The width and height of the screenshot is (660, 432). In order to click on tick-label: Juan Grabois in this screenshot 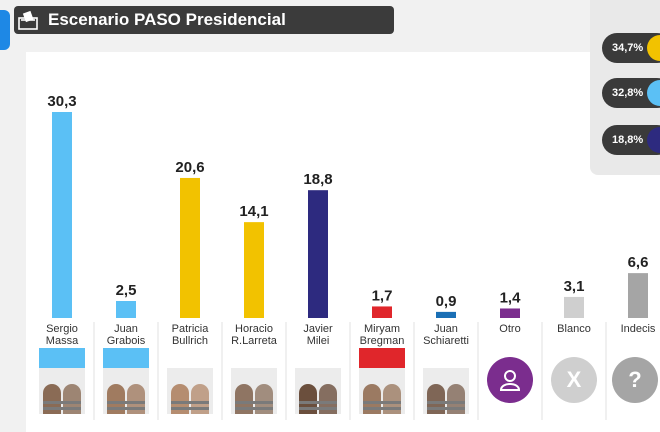, I will do `click(126, 335)`.